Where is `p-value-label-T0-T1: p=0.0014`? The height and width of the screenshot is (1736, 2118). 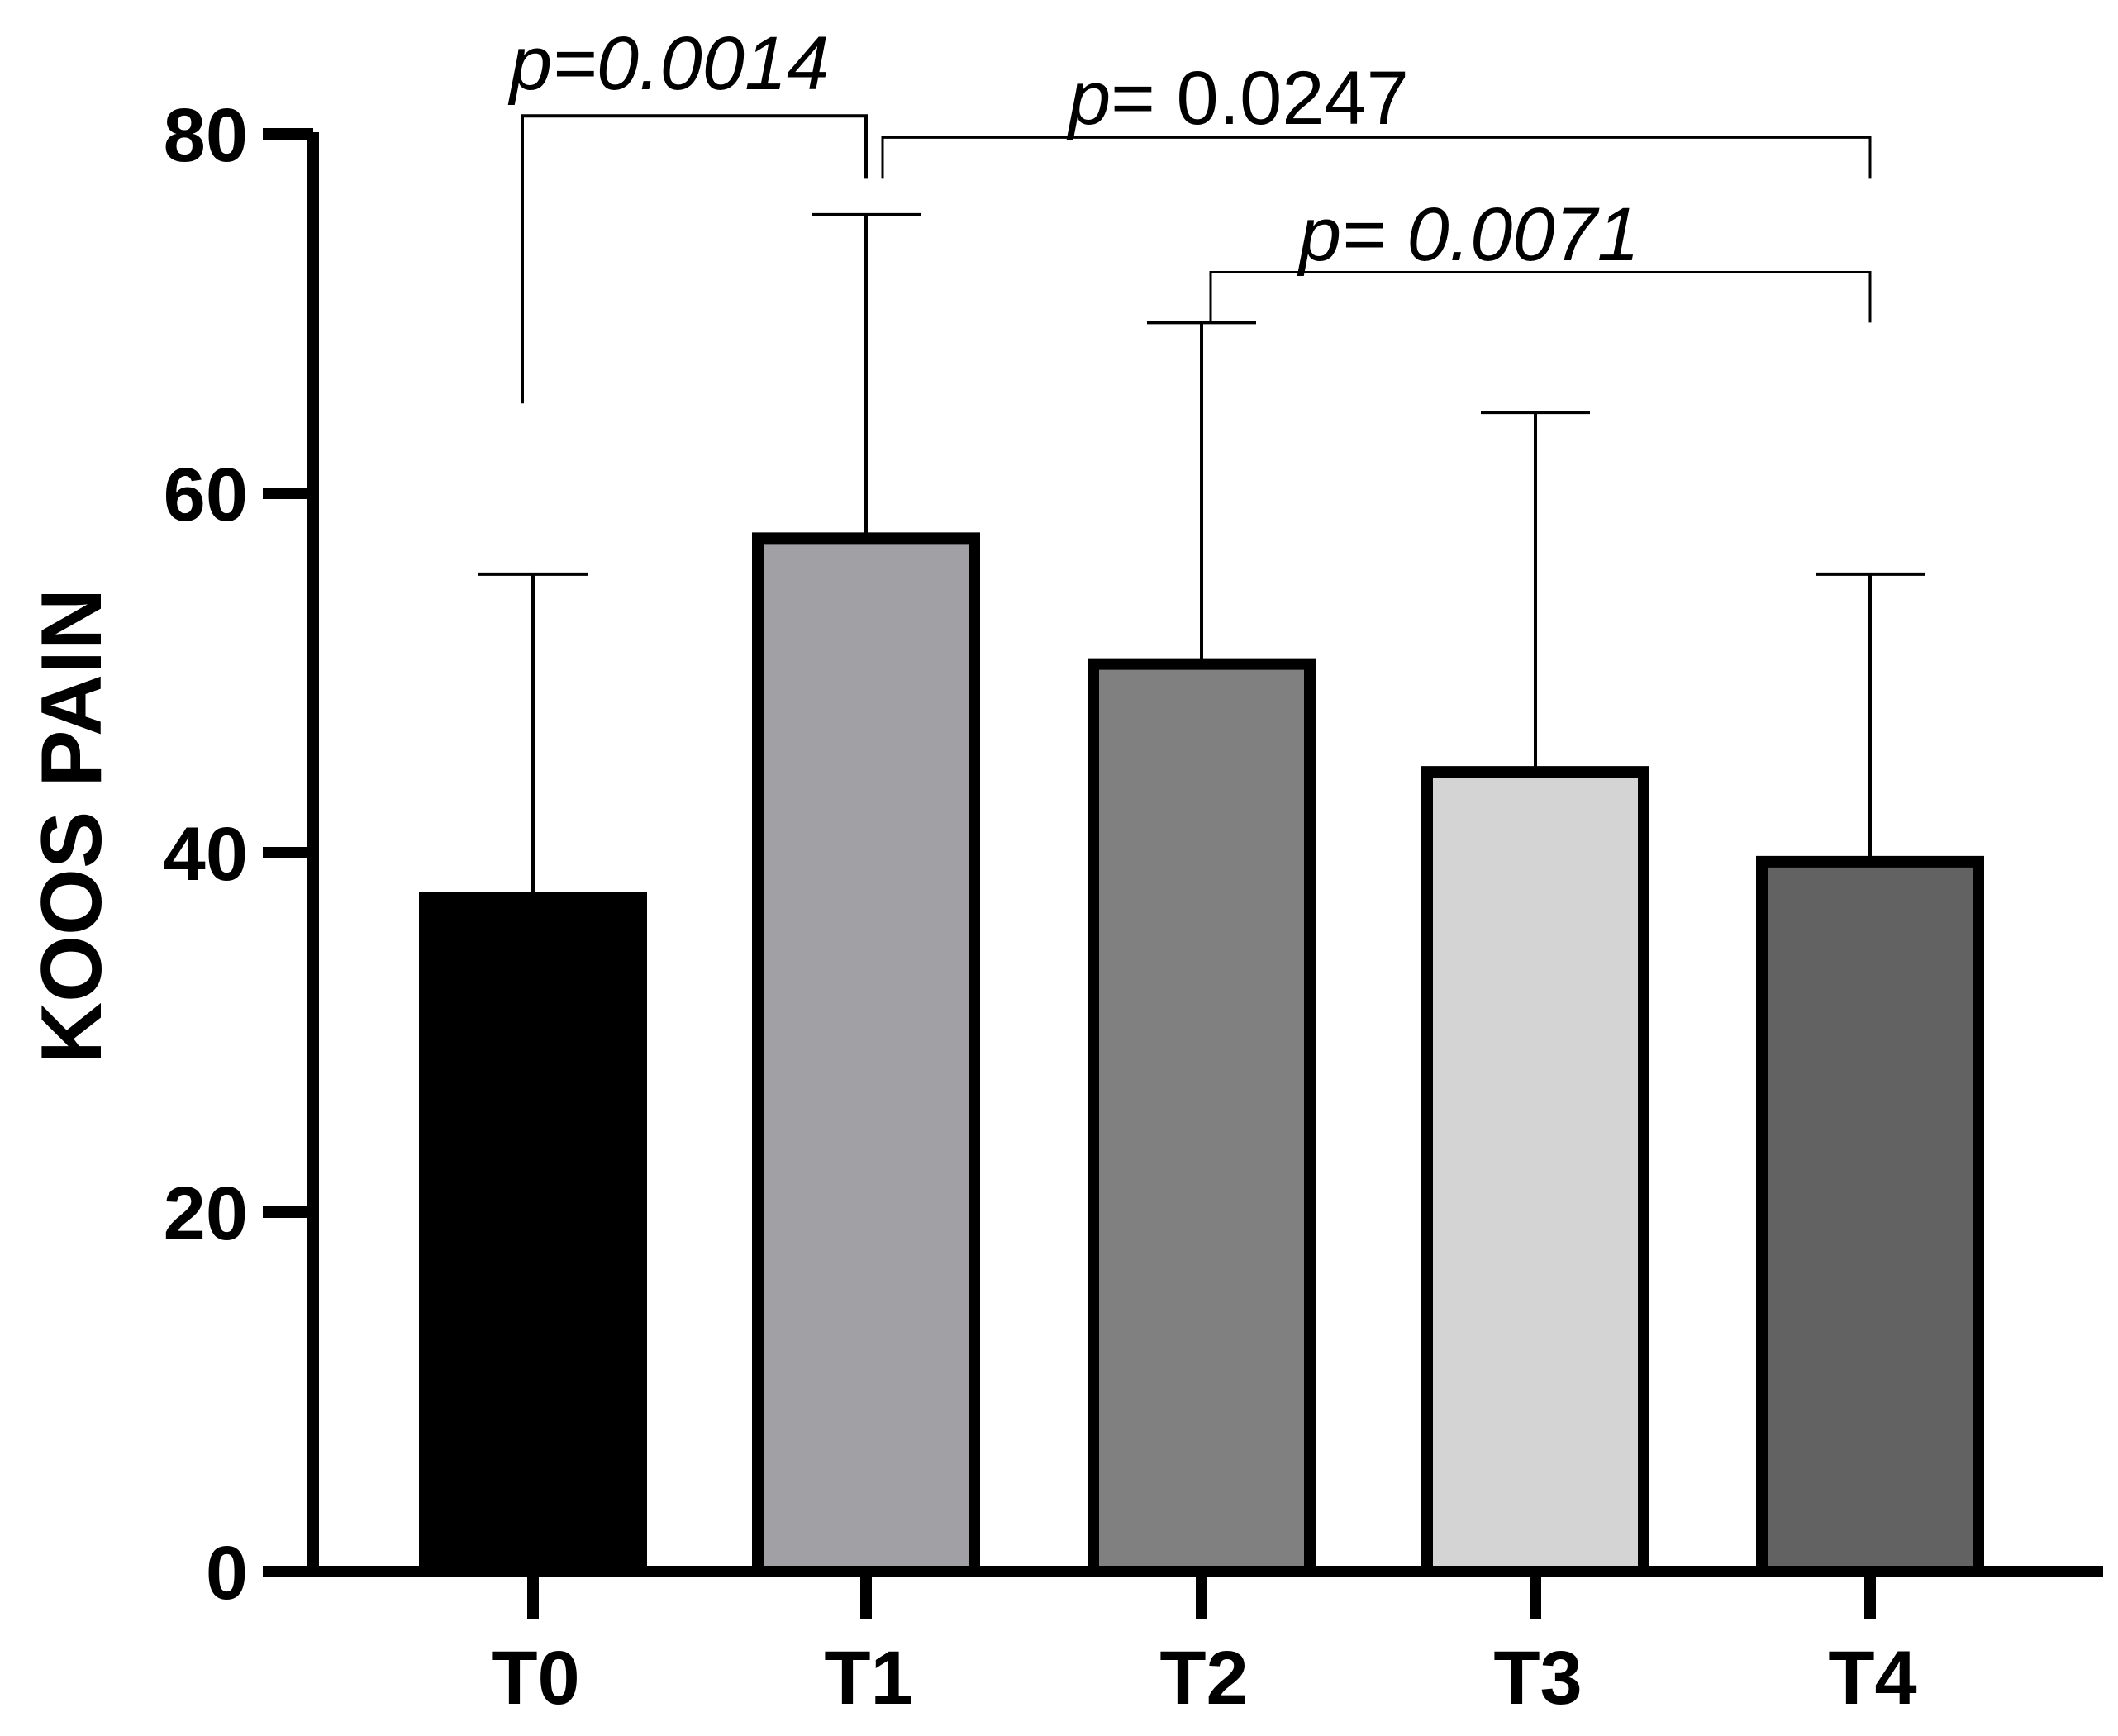 p-value-label-T0-T1: p=0.0014 is located at coordinates (668, 63).